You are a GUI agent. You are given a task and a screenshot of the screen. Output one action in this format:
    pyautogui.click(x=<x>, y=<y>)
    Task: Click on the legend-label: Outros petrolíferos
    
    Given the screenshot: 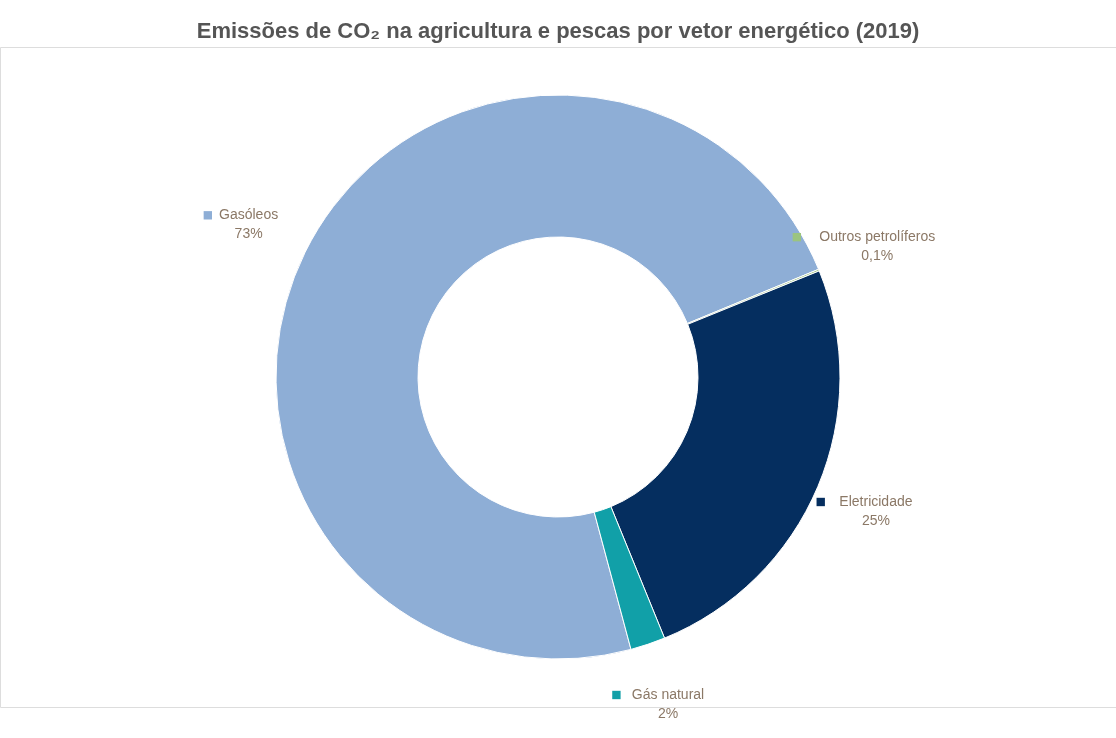 What is the action you would take?
    pyautogui.click(x=877, y=236)
    